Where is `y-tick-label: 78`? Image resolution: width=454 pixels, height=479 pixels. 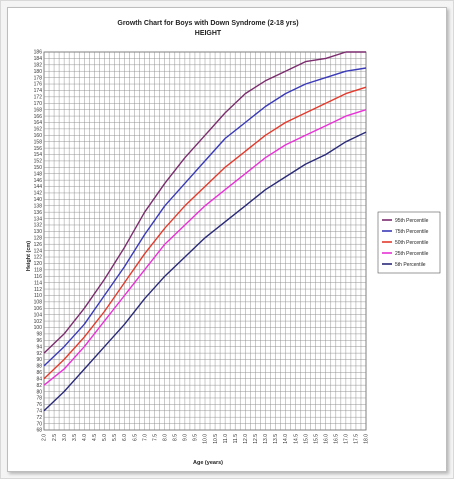 y-tick-label: 78 is located at coordinates (39, 399).